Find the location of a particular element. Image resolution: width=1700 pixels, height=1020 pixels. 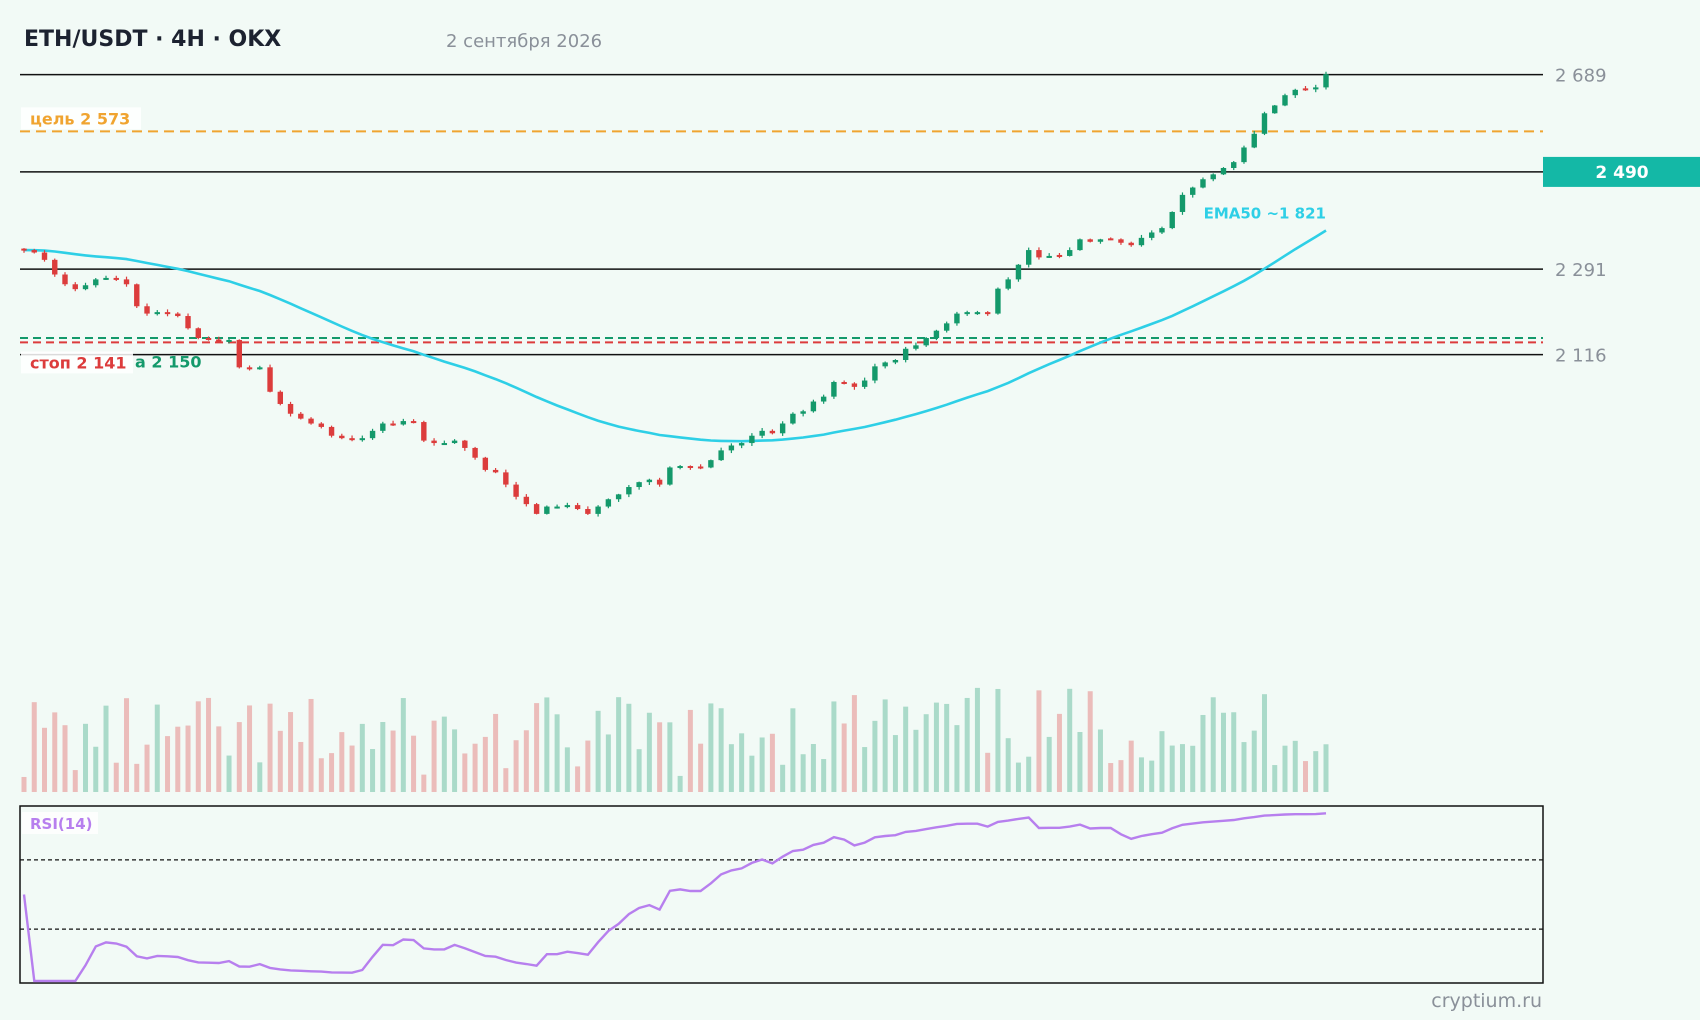

rsi-line is located at coordinates (674, 897).